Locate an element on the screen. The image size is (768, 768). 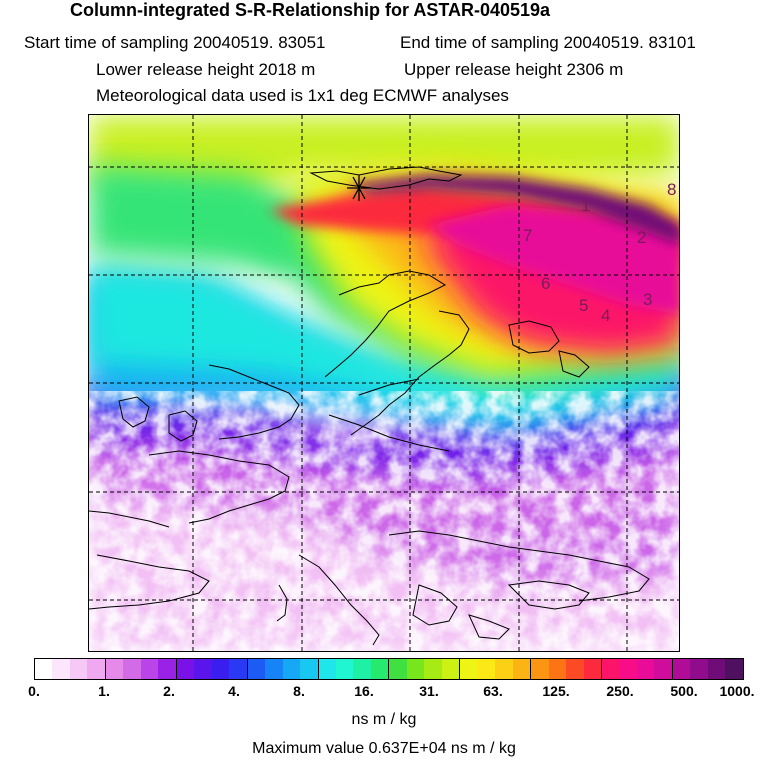
traj-label-8: 8 is located at coordinates (671, 189).